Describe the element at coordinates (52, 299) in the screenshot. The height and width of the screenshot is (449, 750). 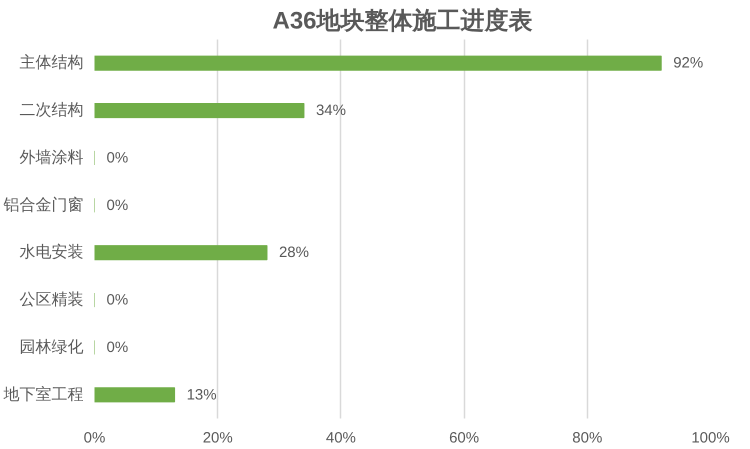
I see `y-tick-label: 公区精装` at that location.